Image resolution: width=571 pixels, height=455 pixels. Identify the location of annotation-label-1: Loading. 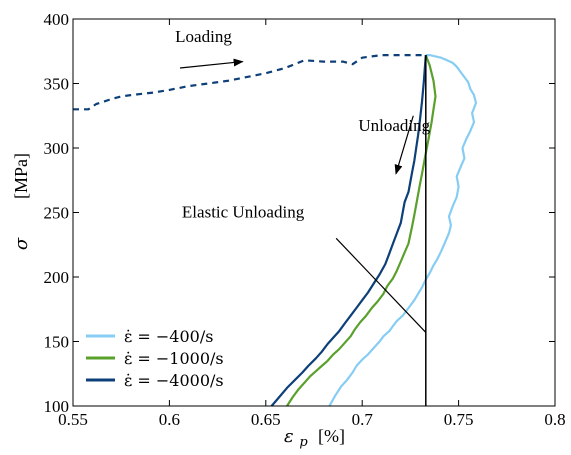
(203, 36).